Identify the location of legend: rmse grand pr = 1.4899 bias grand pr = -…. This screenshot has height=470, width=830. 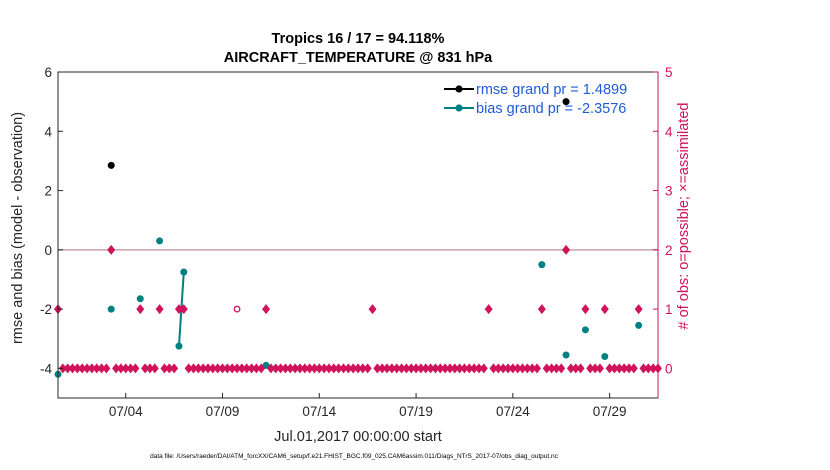
(535, 99).